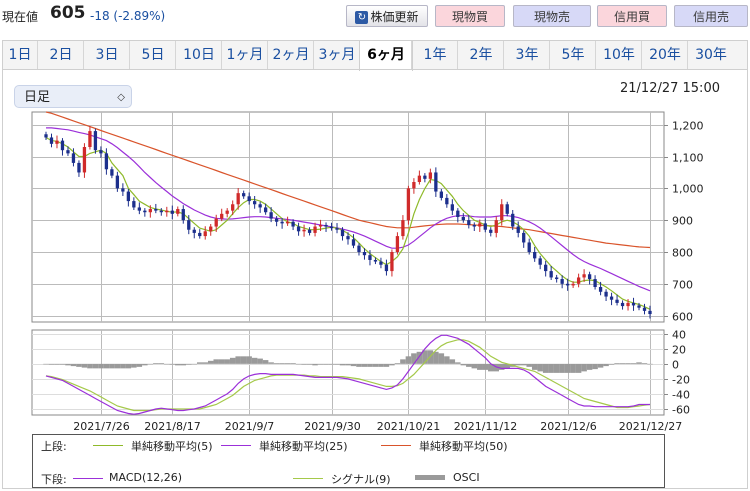 The image size is (750, 491). What do you see at coordinates (37, 97) in the screenshot?
I see `period-select-value: 日足` at bounding box center [37, 97].